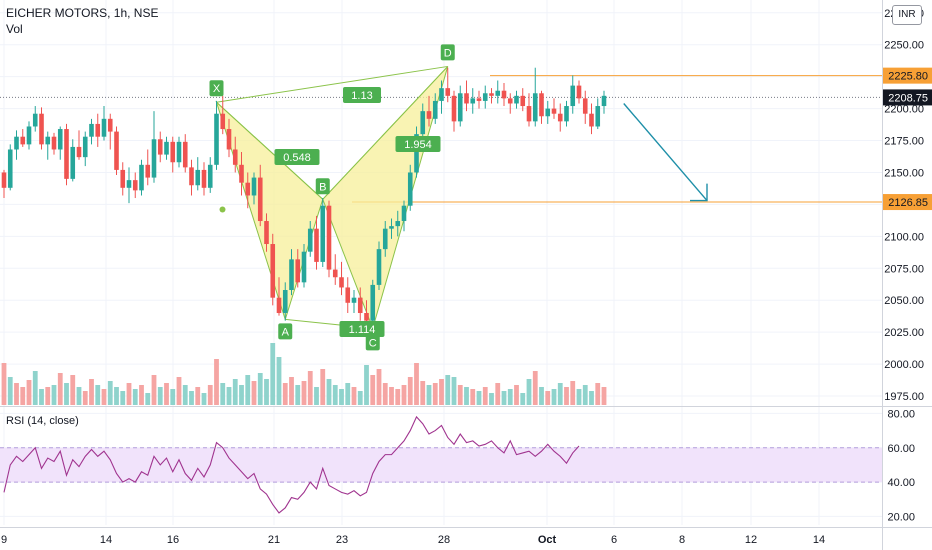 This screenshot has height=550, width=932. I want to click on pattern-marker-dot, so click(222, 209).